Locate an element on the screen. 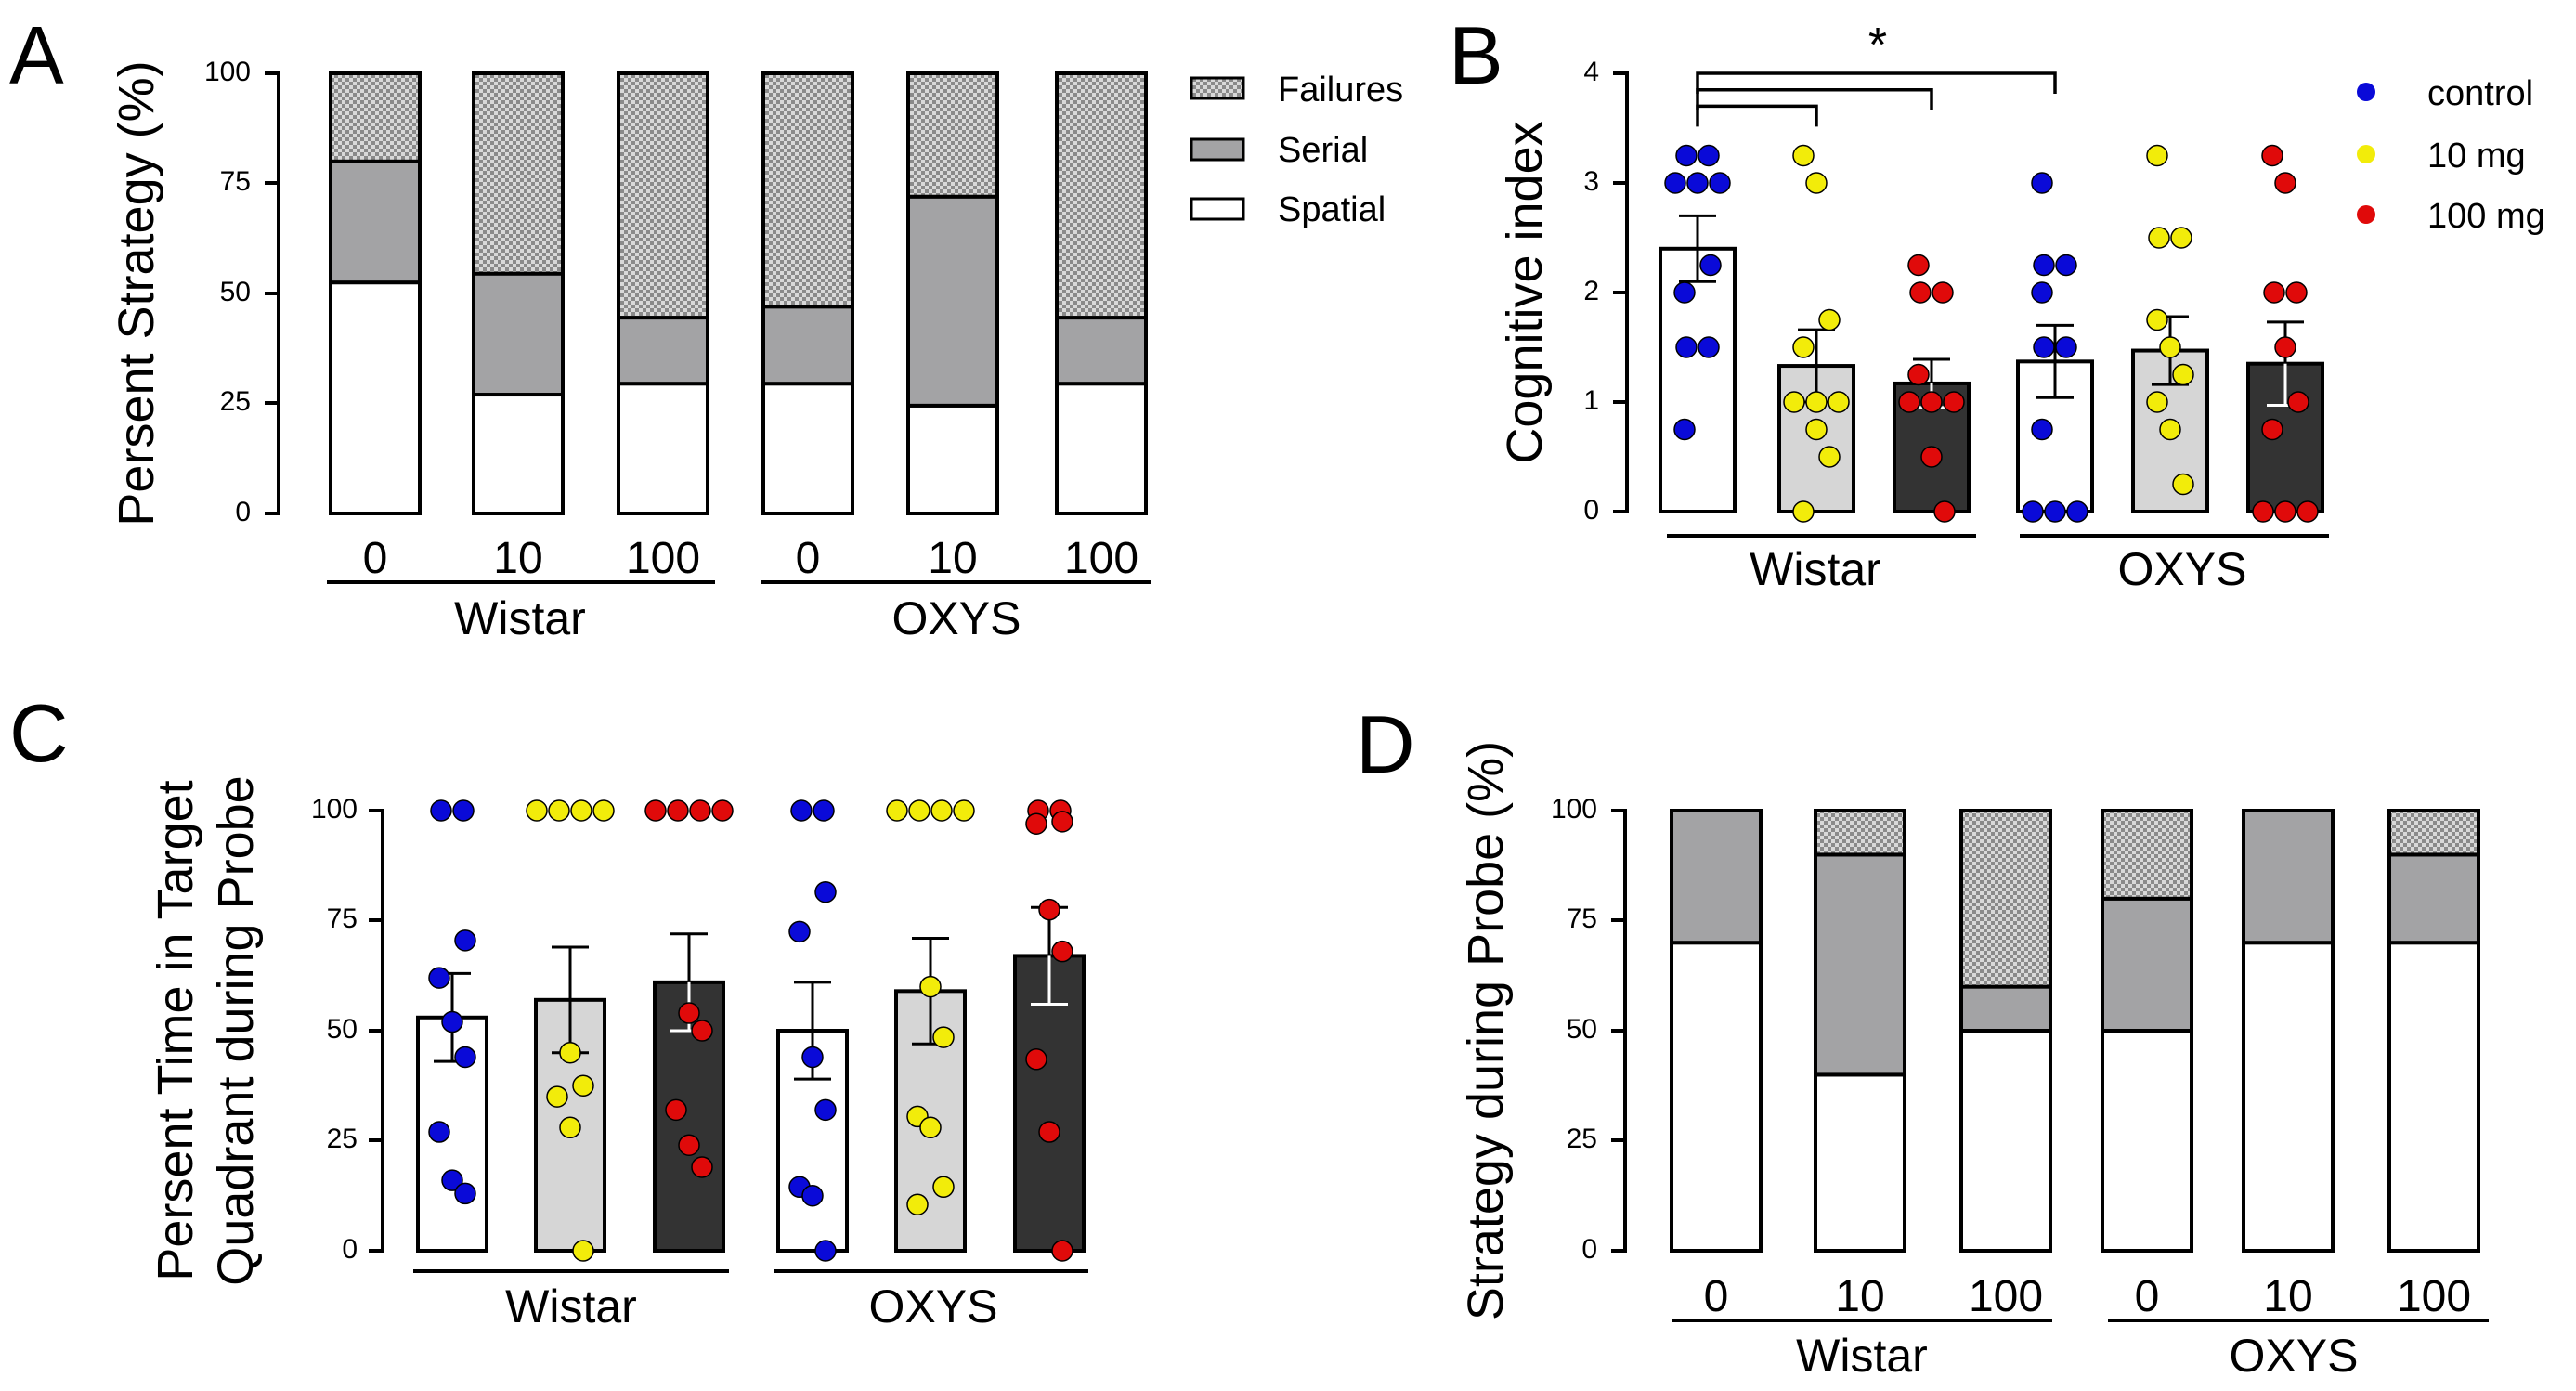  panel-a-y-axis is located at coordinates (272, 293).